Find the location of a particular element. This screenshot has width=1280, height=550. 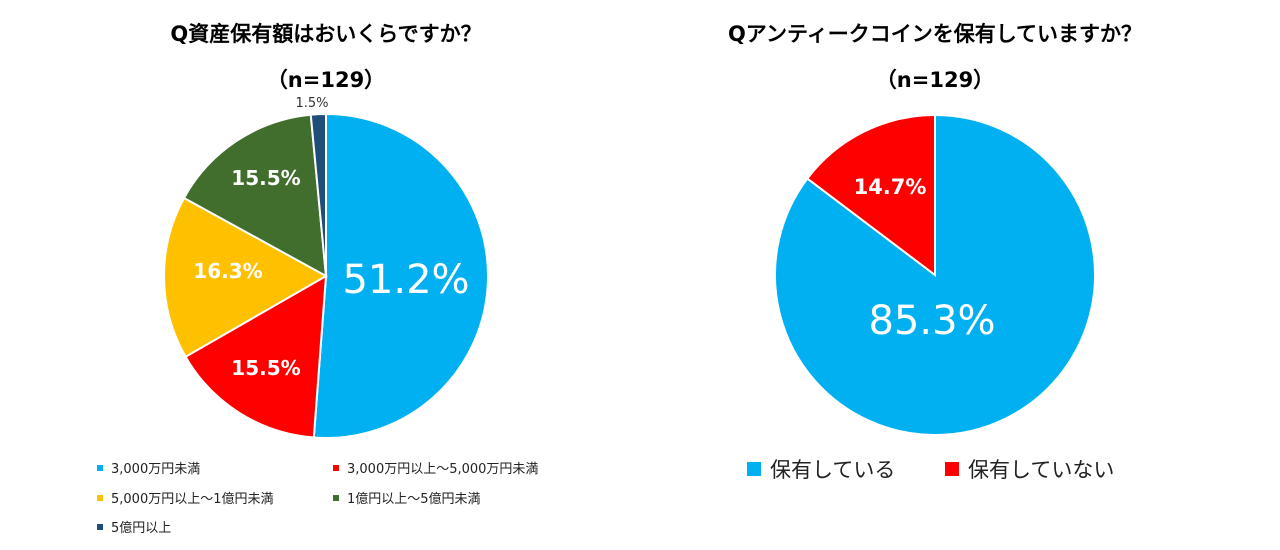

chart-2-legend-item-1: 保有していない is located at coordinates (1029, 469).